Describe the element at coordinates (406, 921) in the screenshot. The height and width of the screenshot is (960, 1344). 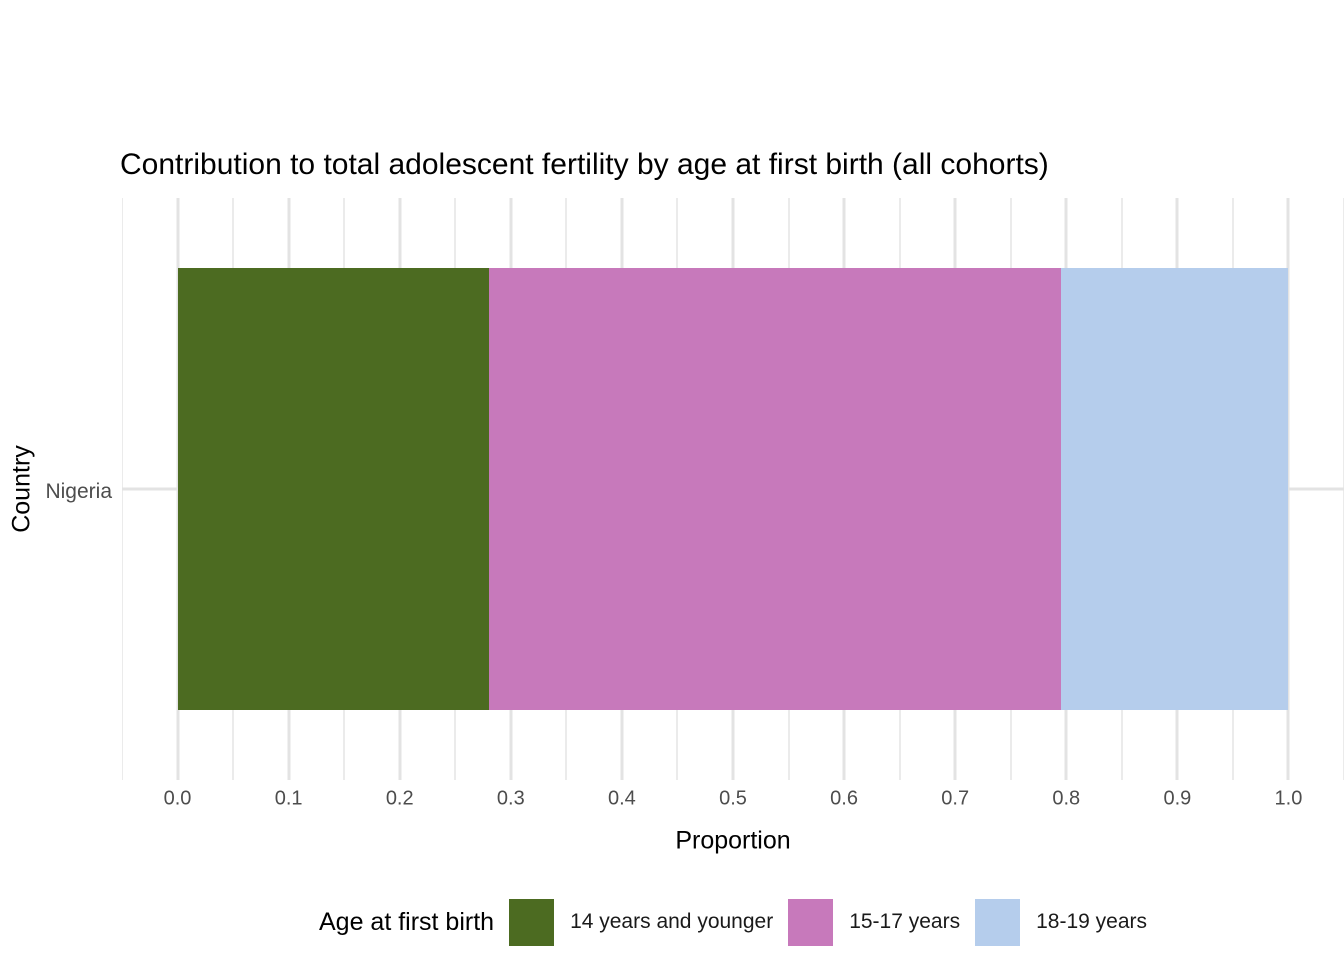
I see `legend-title: Age at first birth` at that location.